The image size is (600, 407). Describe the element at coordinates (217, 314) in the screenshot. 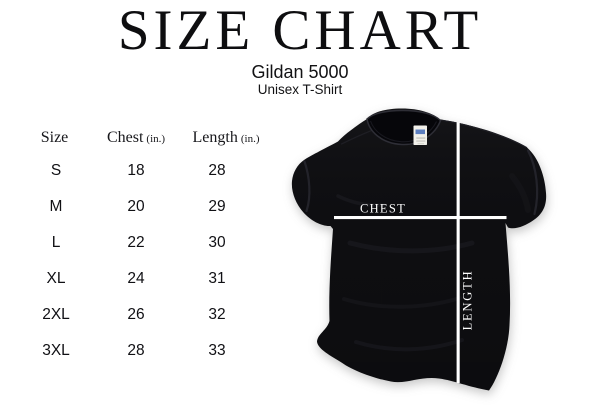

I see `length-cell: 32` at that location.